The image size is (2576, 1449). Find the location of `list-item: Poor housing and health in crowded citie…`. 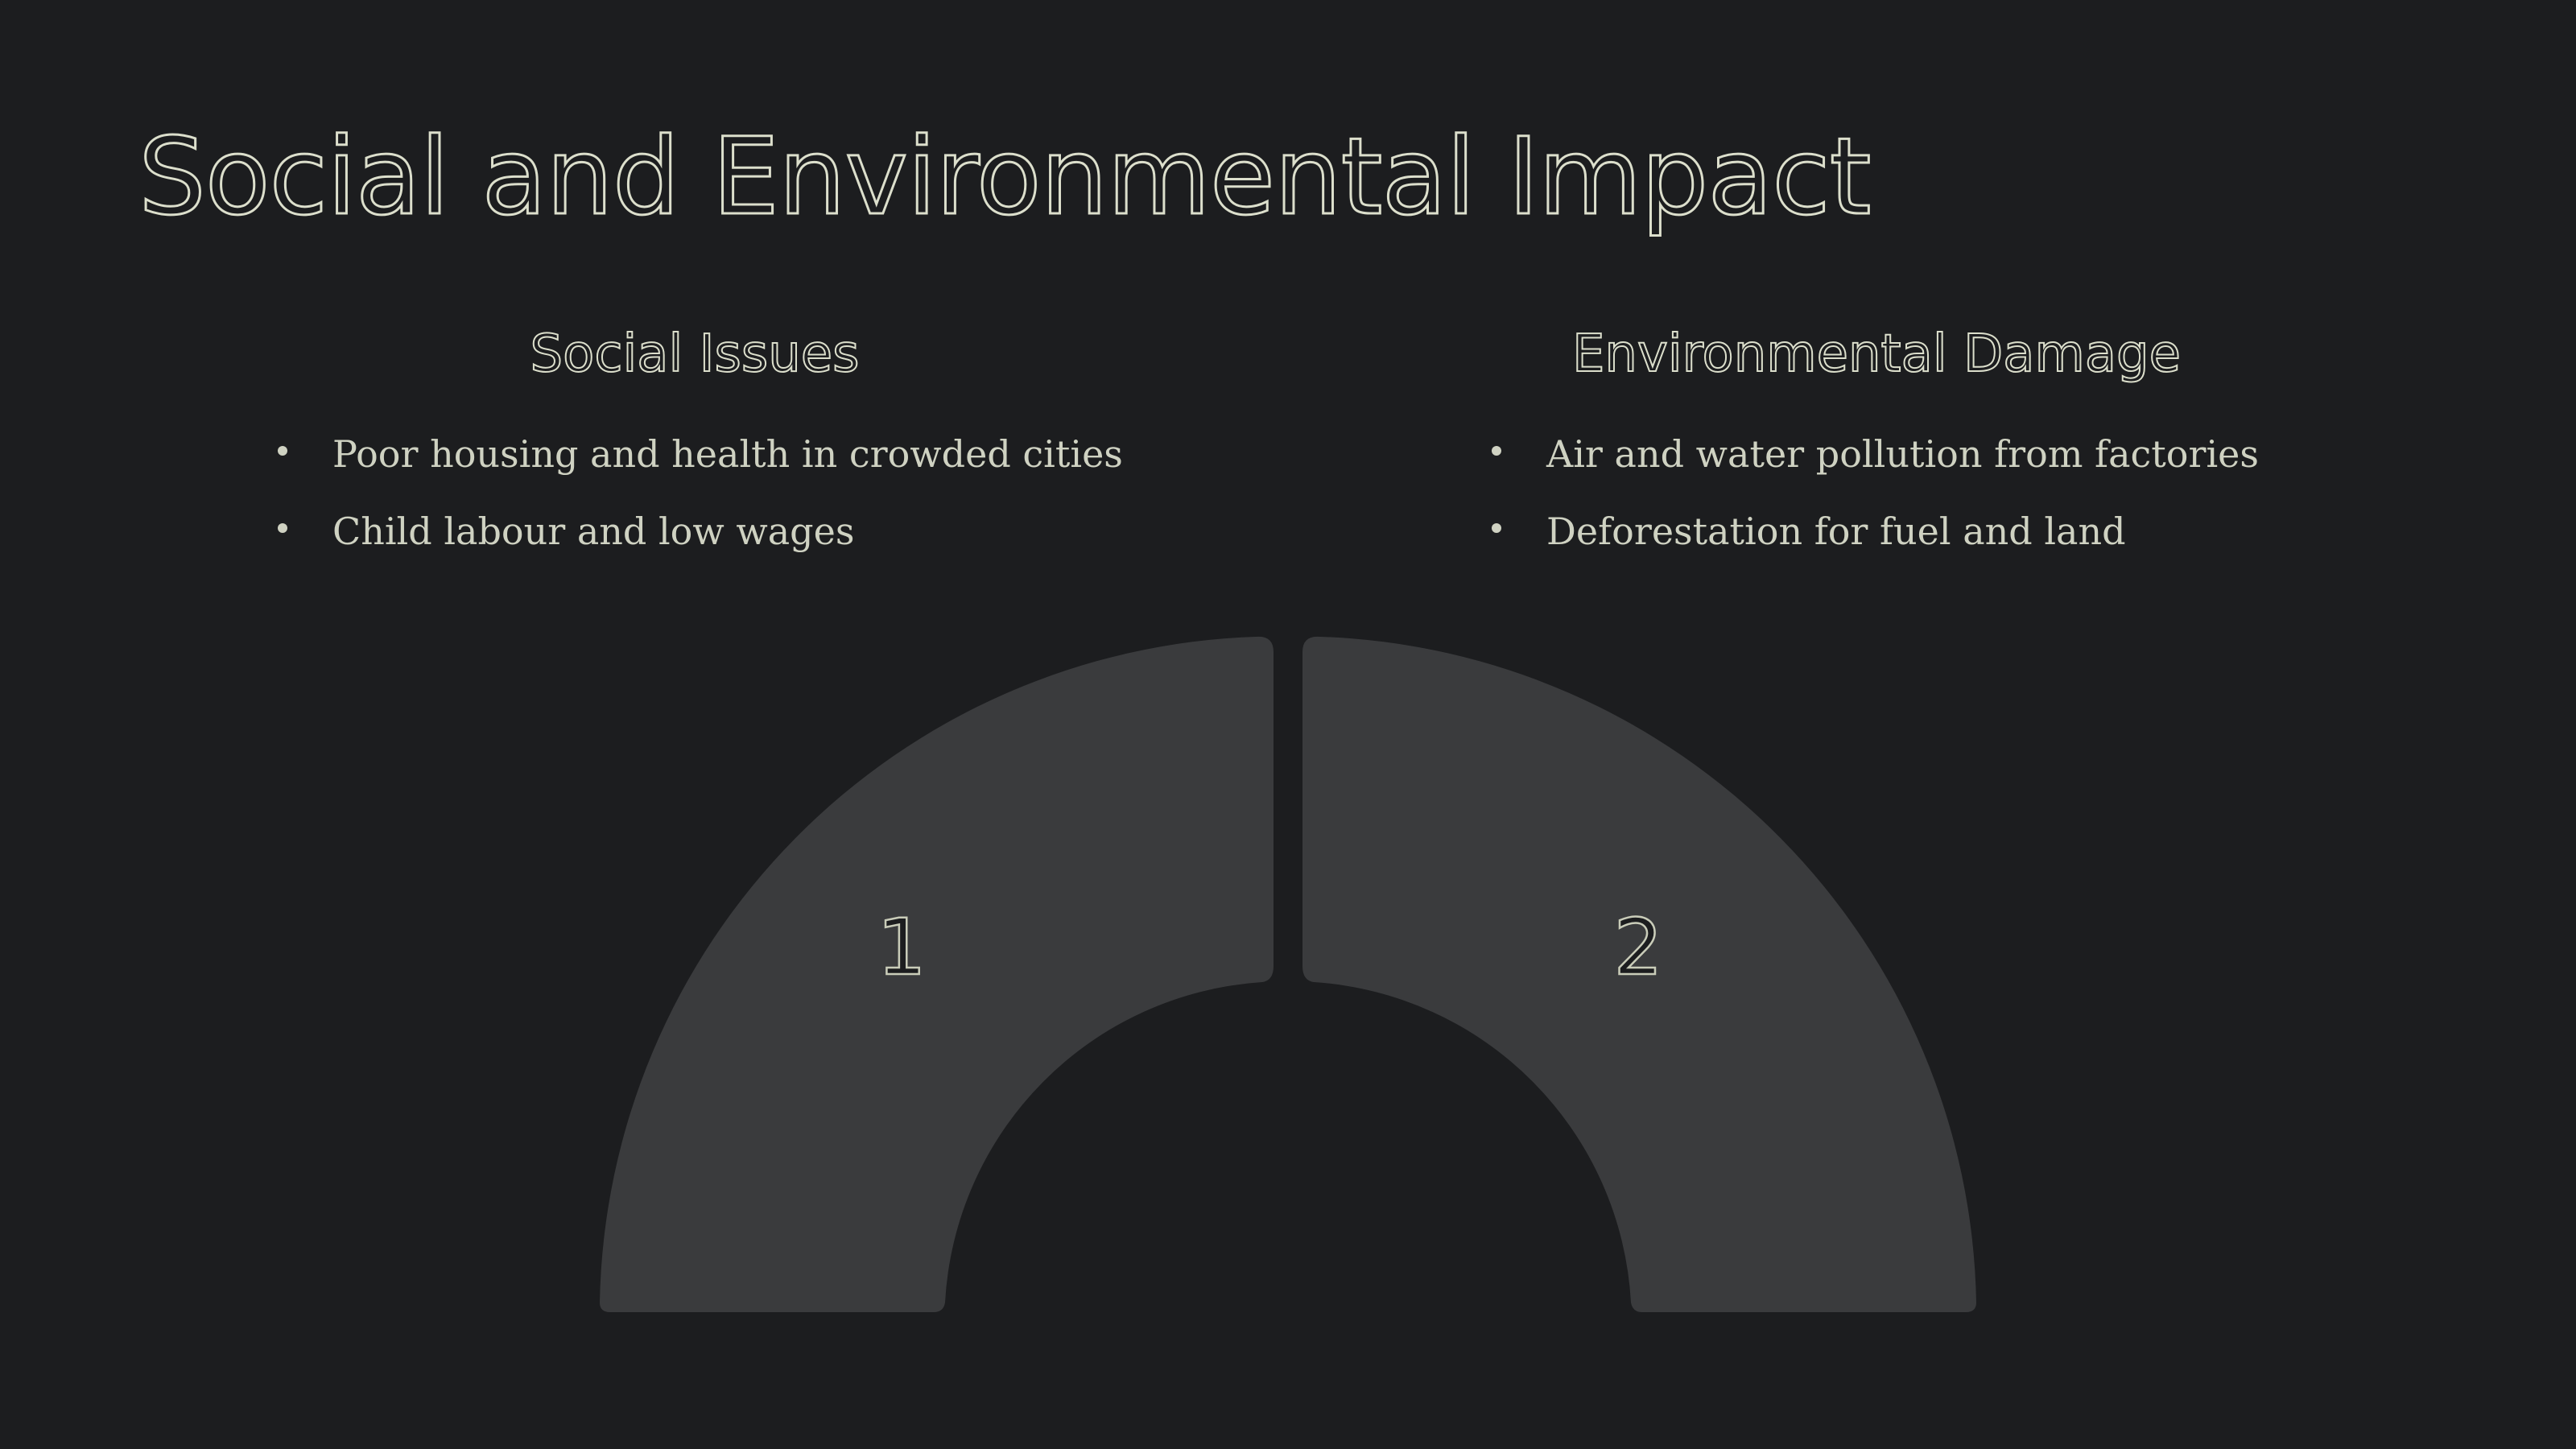

list-item: Poor housing and health in crowded citie… is located at coordinates (700, 457).